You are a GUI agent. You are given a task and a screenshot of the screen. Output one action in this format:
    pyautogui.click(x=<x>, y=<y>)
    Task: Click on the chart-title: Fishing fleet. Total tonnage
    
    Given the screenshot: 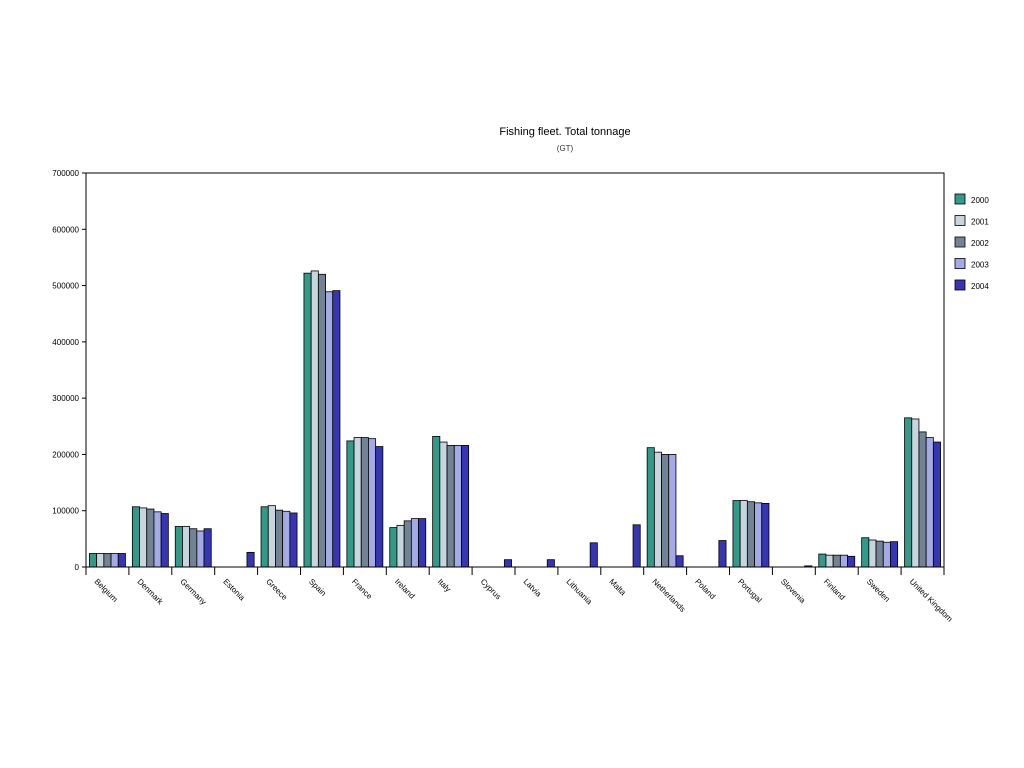 What is the action you would take?
    pyautogui.click(x=564, y=132)
    